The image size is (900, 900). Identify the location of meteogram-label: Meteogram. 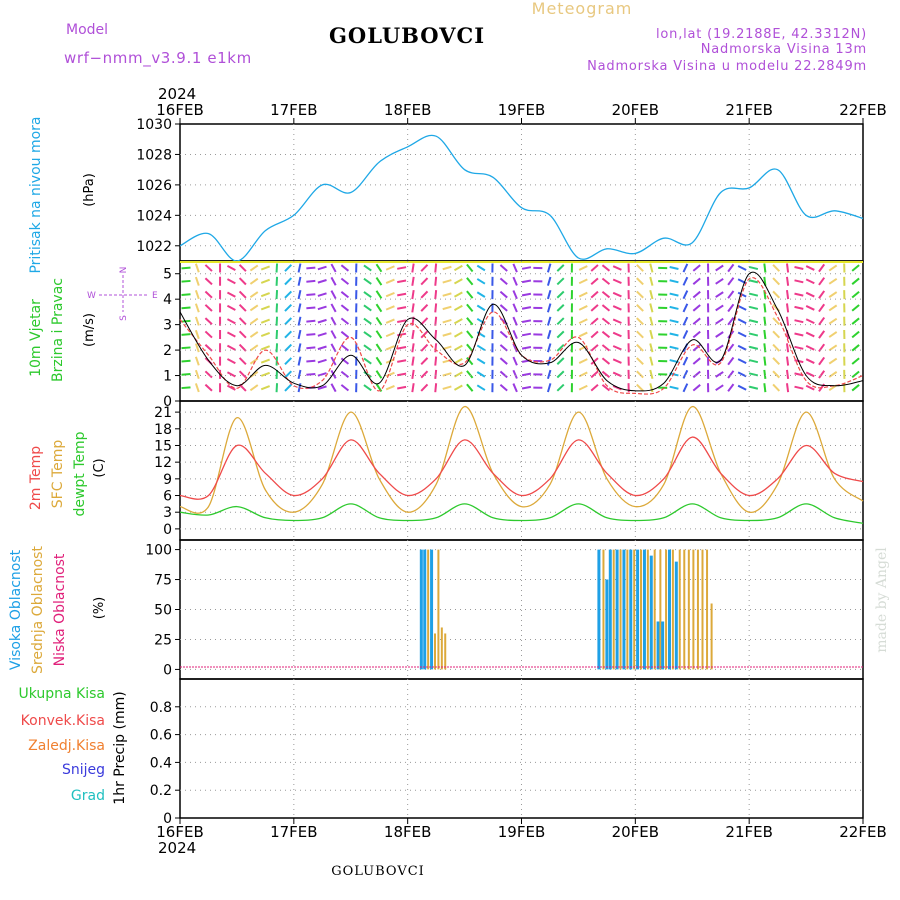
(582, 9).